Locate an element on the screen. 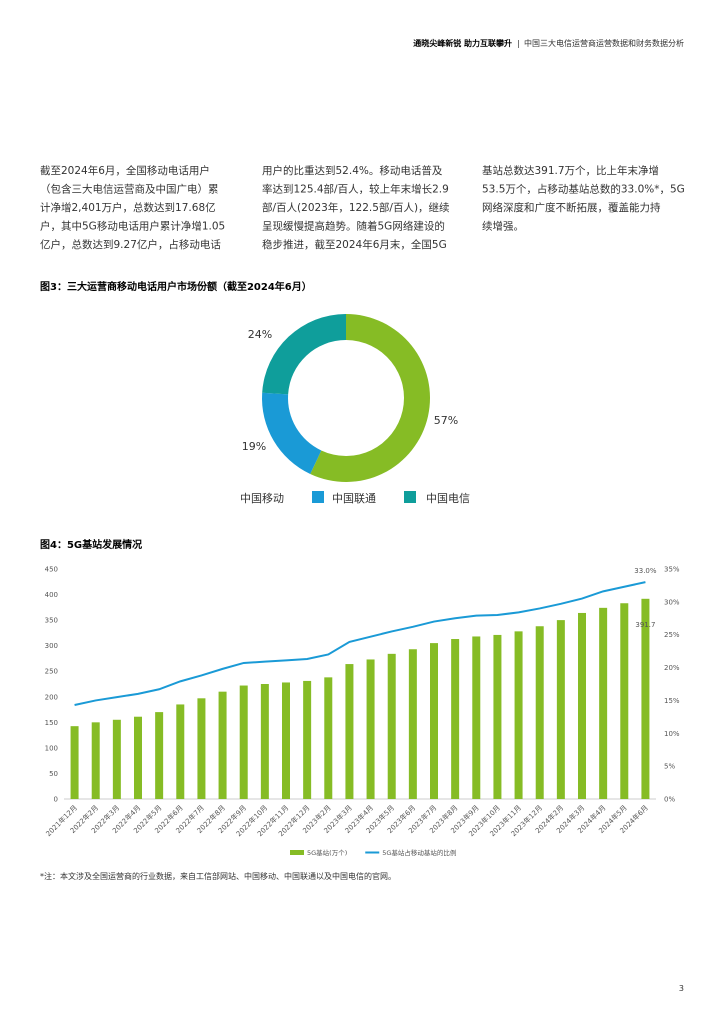 This screenshot has height=1024, width=724. legend-label: 中国联通 is located at coordinates (354, 498).